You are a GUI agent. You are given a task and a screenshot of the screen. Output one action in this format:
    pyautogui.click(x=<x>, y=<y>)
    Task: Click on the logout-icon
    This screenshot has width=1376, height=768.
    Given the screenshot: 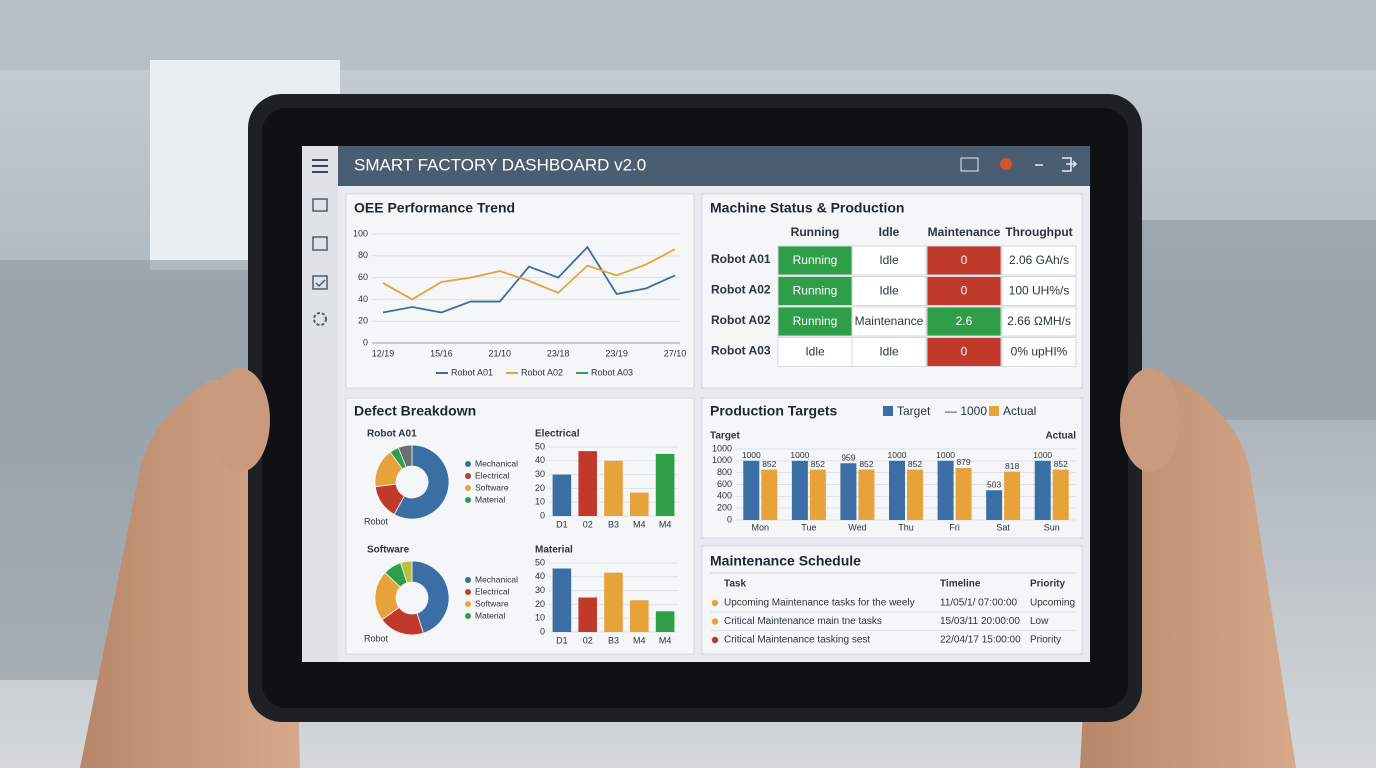 What is the action you would take?
    pyautogui.click(x=1070, y=164)
    